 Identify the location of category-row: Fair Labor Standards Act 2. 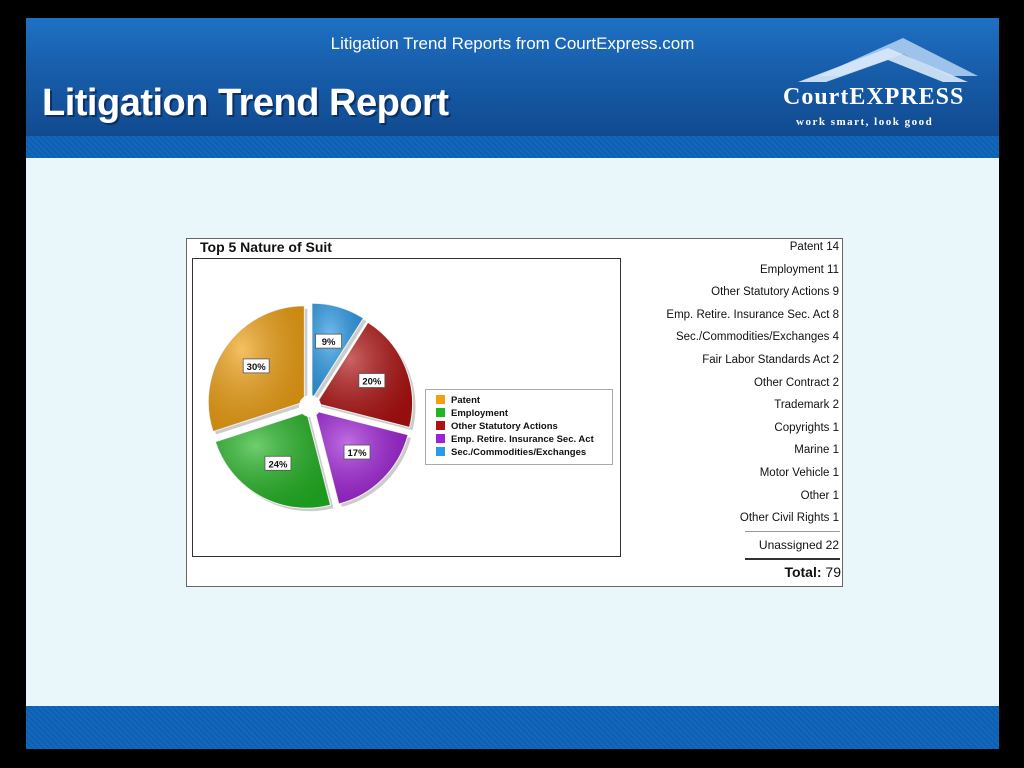
(770, 364).